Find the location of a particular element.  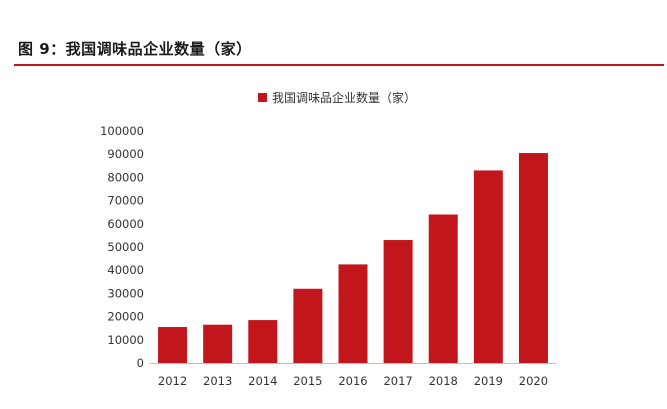

y-tick-label: 90000 is located at coordinates (125, 154).